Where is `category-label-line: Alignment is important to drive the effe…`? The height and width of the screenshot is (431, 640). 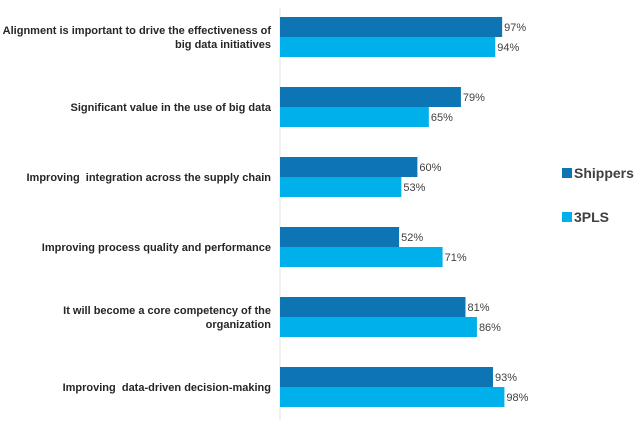 category-label-line: Alignment is important to drive the effe… is located at coordinates (137, 31).